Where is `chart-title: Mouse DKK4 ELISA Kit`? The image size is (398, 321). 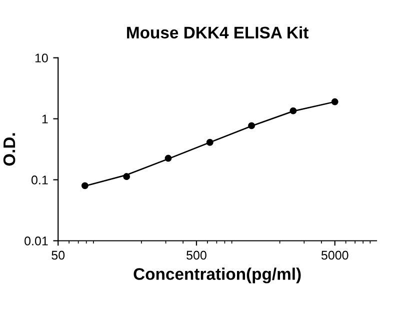
chart-title: Mouse DKK4 ELISA Kit is located at coordinates (217, 32).